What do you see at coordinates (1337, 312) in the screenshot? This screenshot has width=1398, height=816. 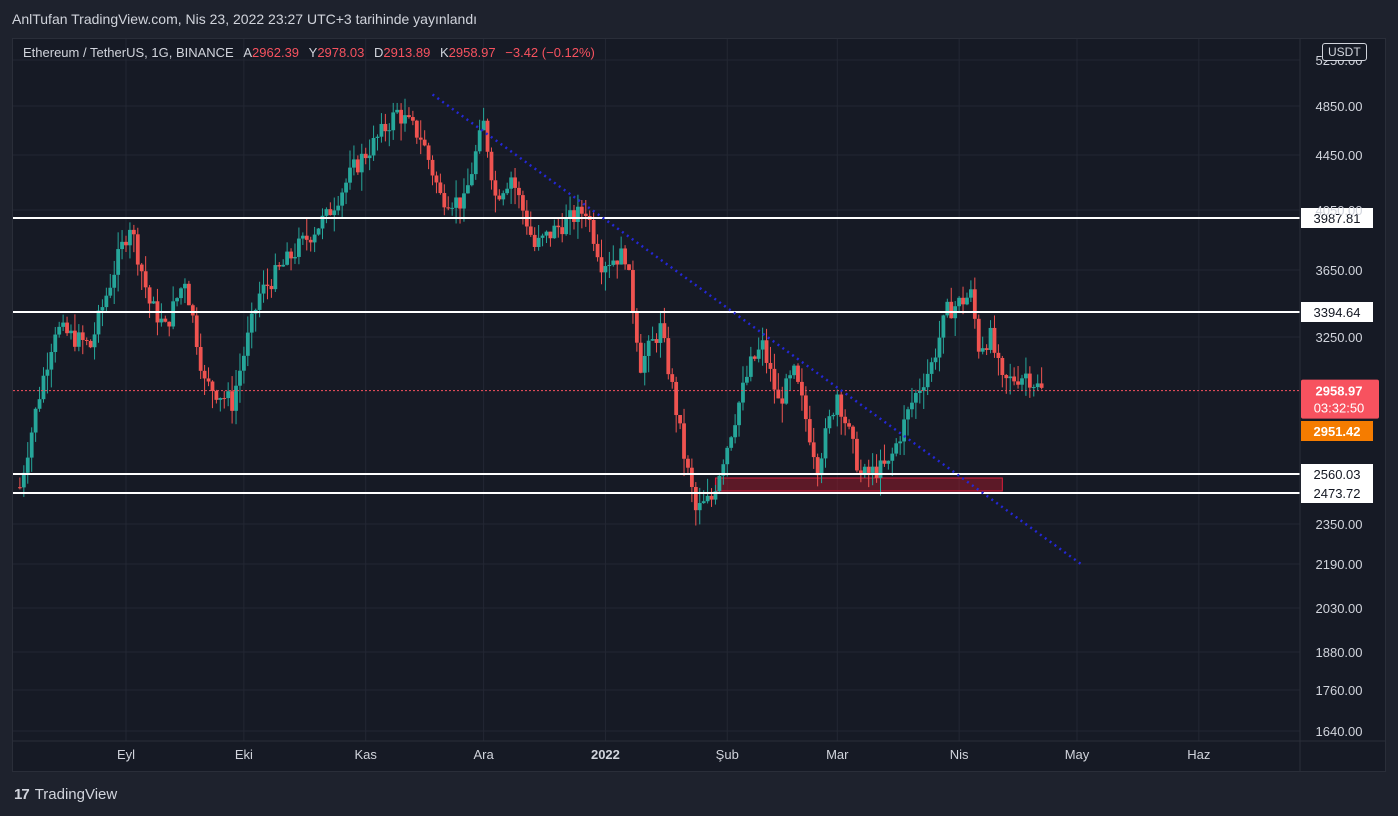 I see `level-label: 3394.64` at bounding box center [1337, 312].